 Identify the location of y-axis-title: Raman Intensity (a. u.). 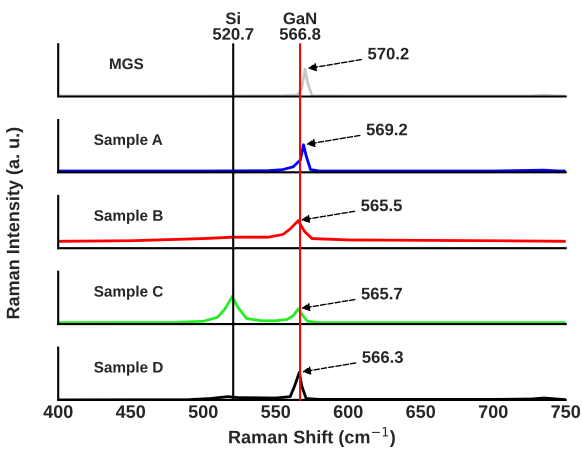
(14, 223).